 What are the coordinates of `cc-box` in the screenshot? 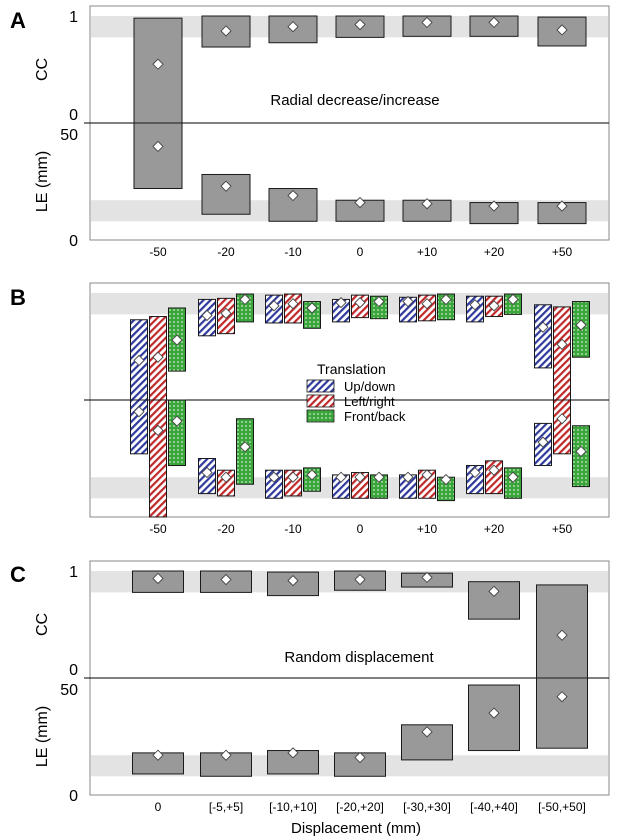 It's located at (293, 29).